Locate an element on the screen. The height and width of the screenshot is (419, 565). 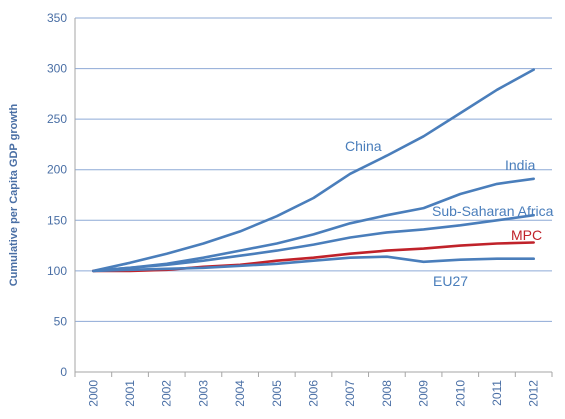
series-label-mpc: MPC is located at coordinates (526, 235).